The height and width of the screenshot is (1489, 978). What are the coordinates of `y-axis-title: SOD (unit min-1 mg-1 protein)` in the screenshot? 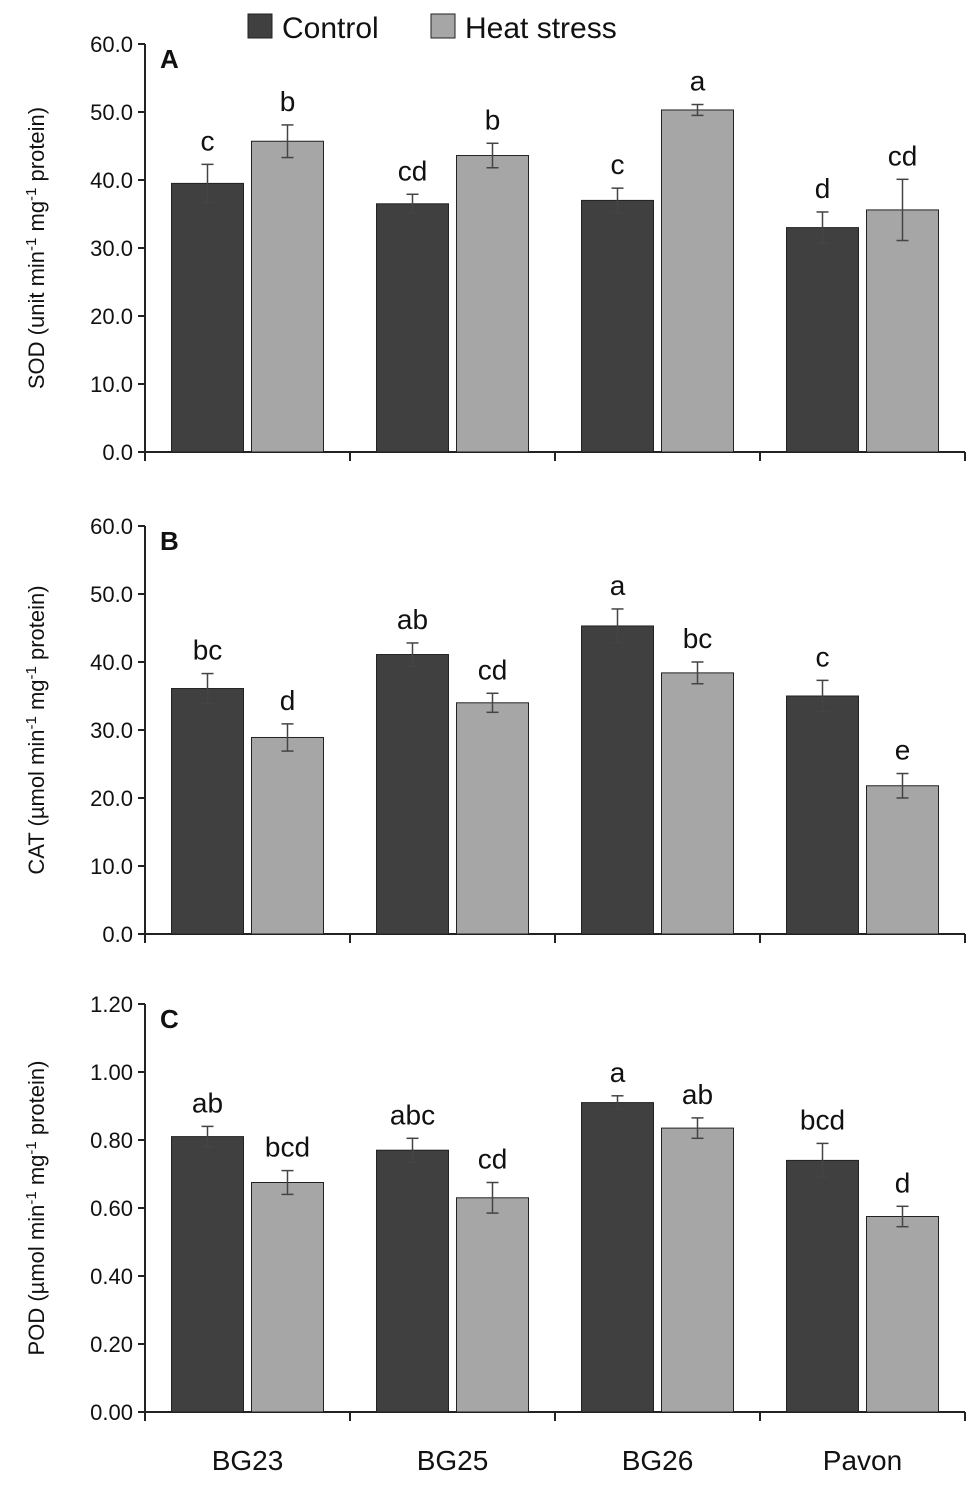 It's located at (36, 248).